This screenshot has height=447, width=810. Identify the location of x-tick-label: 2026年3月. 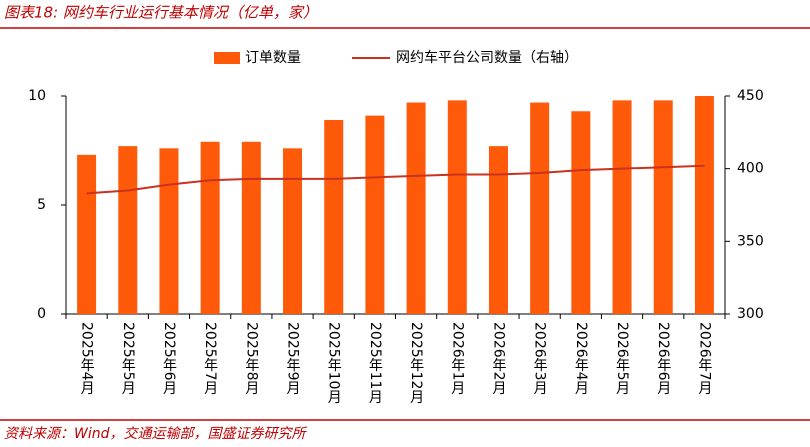
(540, 359).